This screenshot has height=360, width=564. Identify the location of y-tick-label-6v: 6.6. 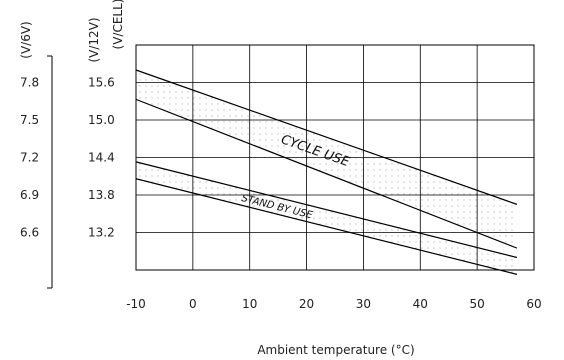
(29, 233).